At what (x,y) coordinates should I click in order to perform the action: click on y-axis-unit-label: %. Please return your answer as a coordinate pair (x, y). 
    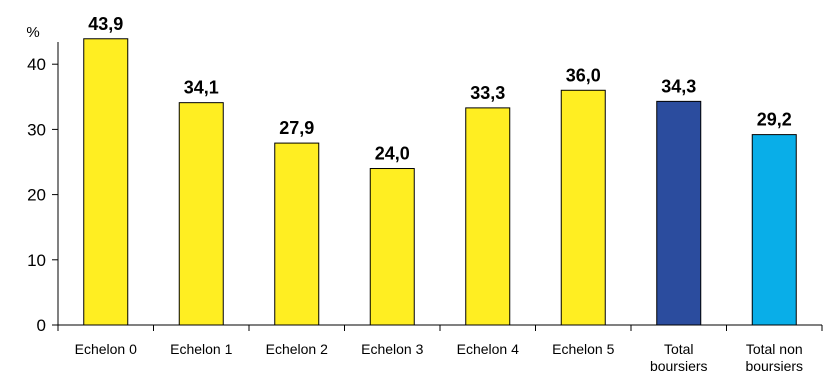
    Looking at the image, I should click on (32, 32).